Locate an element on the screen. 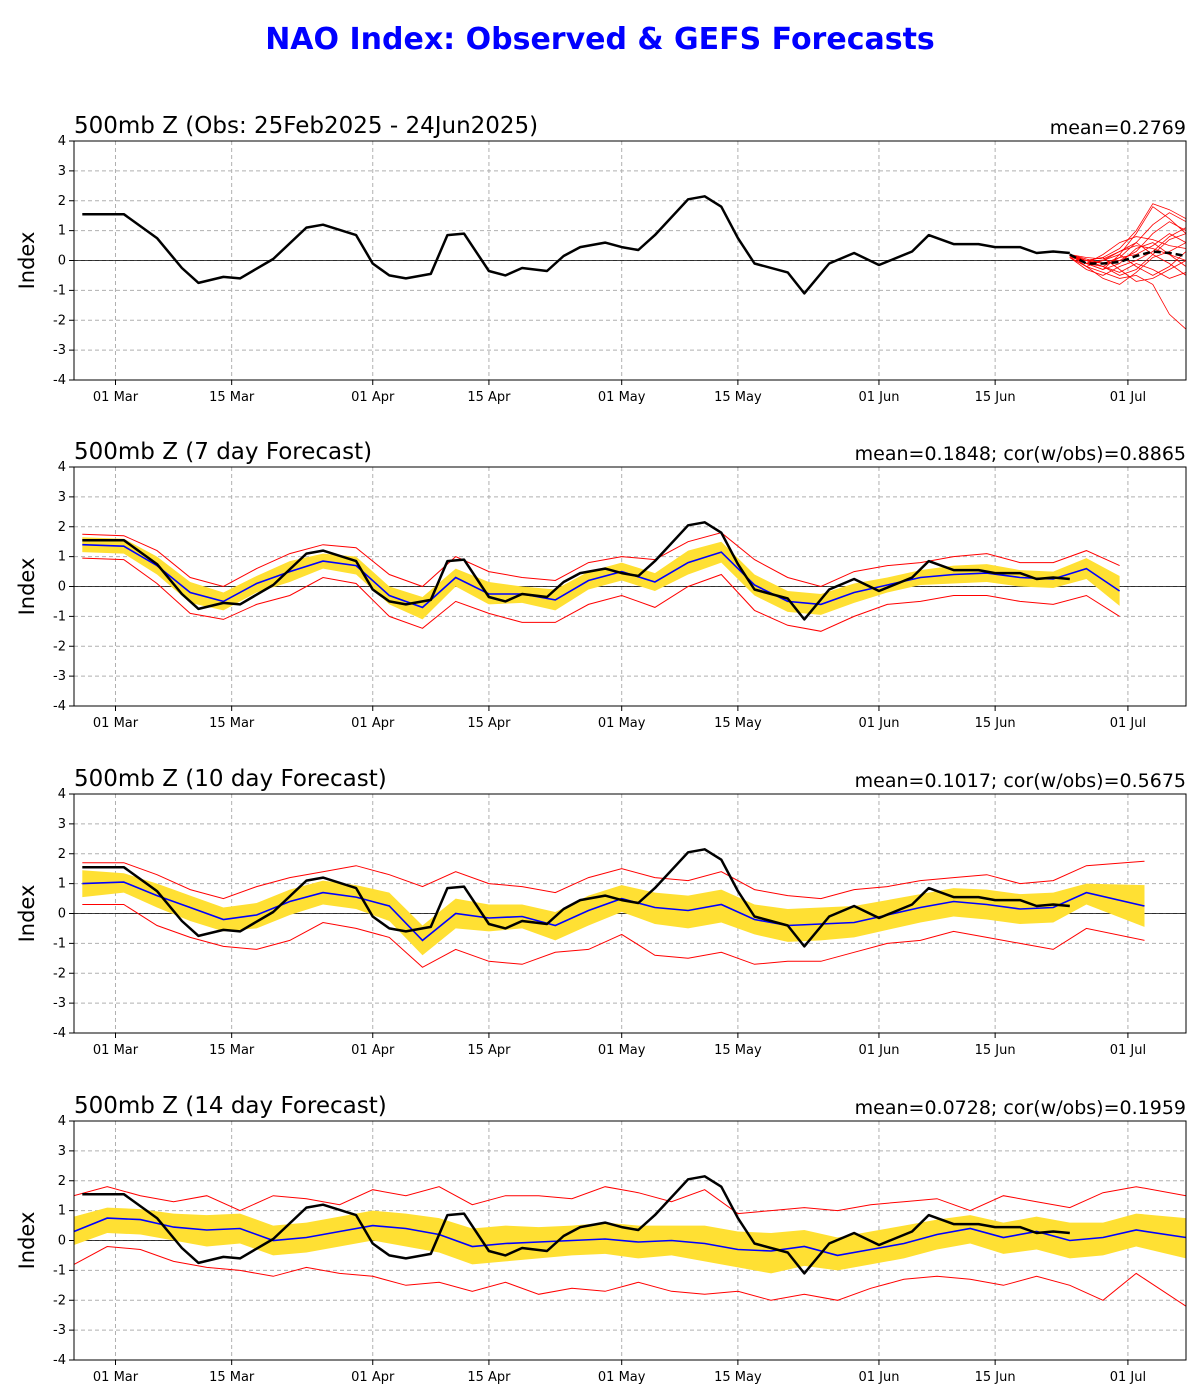  chart-4-ylabel: Index is located at coordinates (27, 1241).